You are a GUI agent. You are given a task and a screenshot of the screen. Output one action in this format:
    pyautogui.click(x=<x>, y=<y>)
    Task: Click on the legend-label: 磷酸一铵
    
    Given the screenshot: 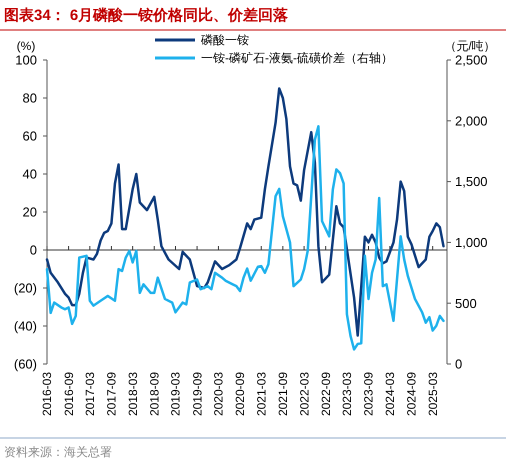 What is the action you would take?
    pyautogui.click(x=224, y=40)
    